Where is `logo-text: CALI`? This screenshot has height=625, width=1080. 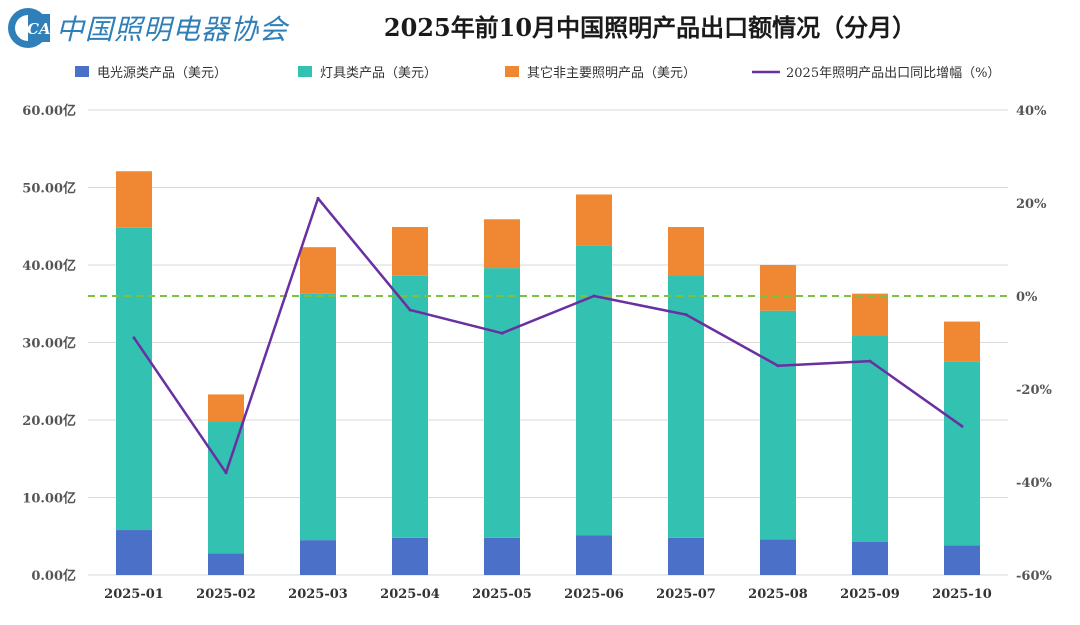
logo-text: CALI is located at coordinates (38, 29).